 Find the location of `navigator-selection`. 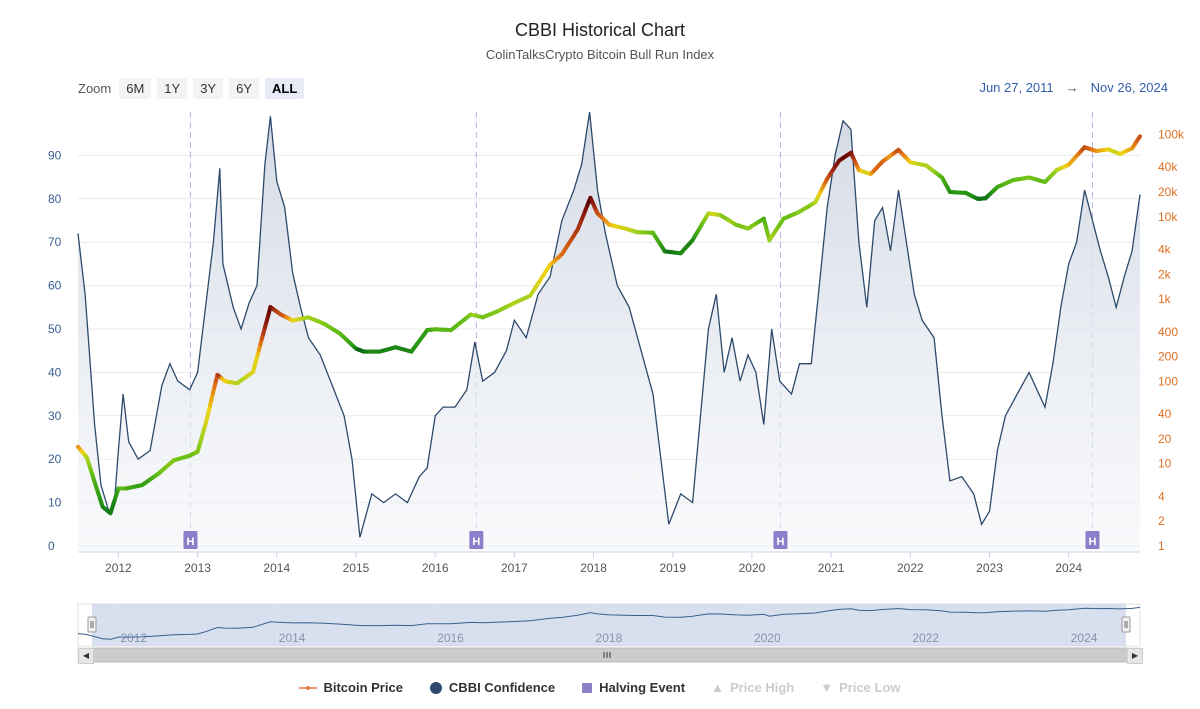

navigator-selection is located at coordinates (609, 625).